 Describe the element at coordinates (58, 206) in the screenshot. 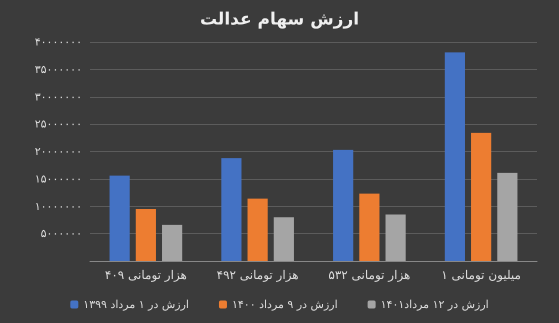

I see `y-tick-label: ۱۰۰۰۰۰۰۰` at that location.